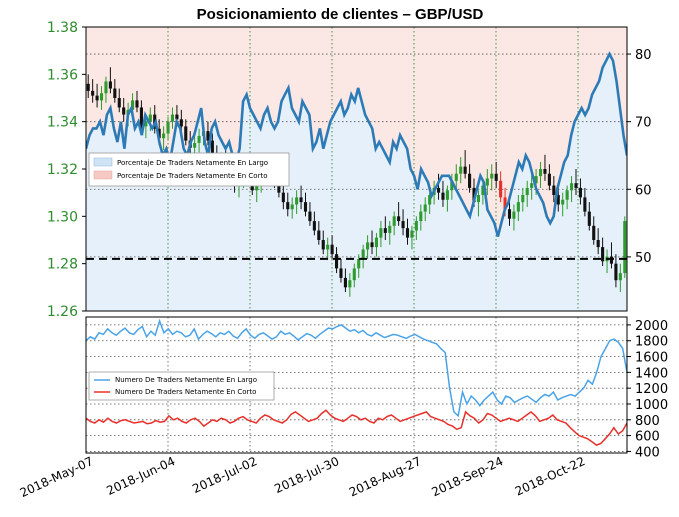 The height and width of the screenshot is (517, 679). Describe the element at coordinates (647, 421) in the screenshot. I see `right-axis-tick-label: 800` at that location.